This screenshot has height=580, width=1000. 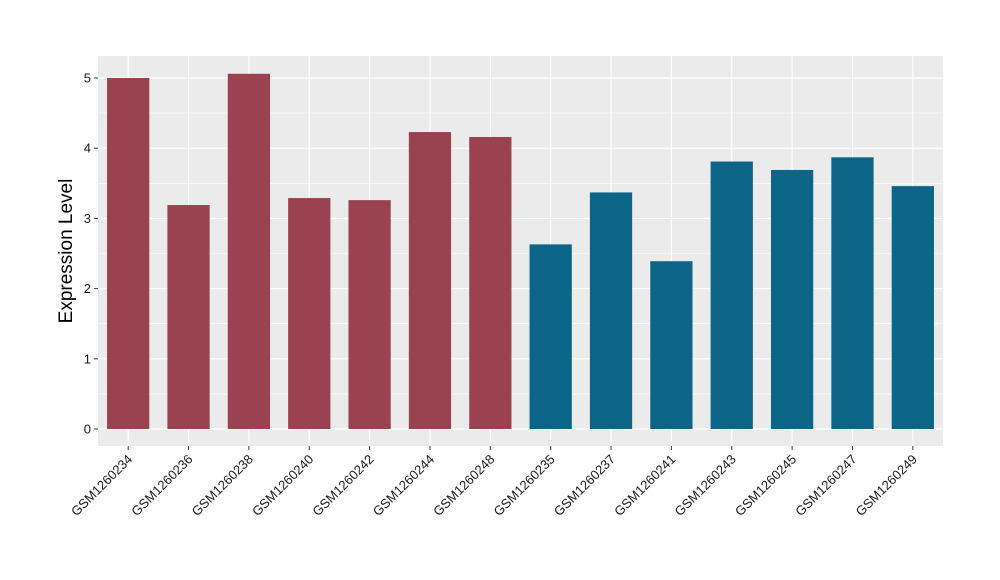 I want to click on bar-gsm1260245, so click(x=792, y=299).